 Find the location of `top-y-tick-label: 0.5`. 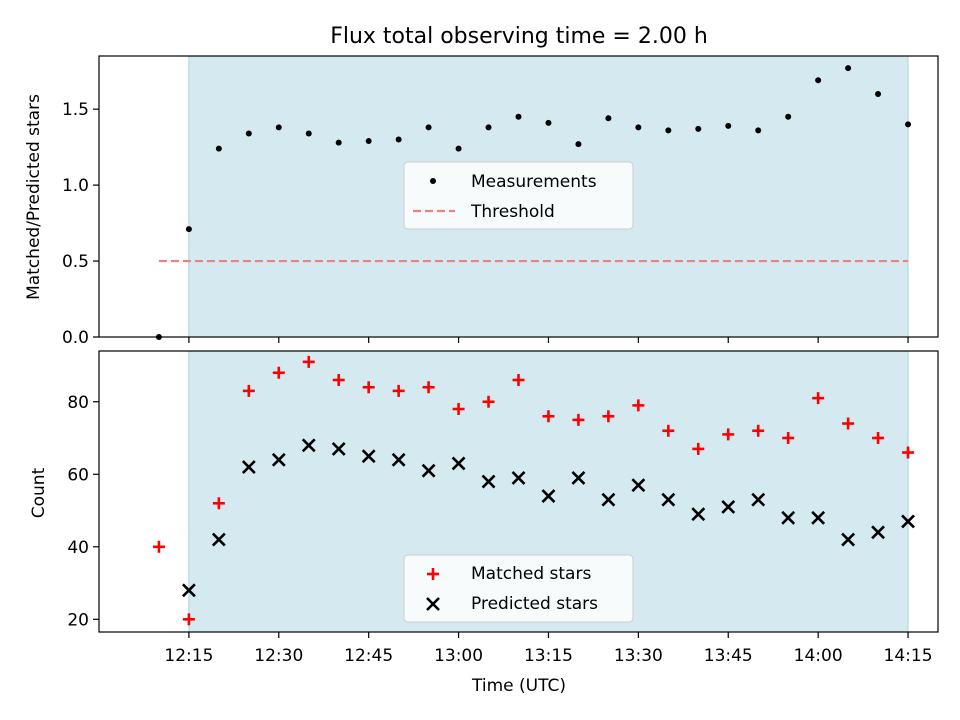

top-y-tick-label: 0.5 is located at coordinates (75, 262).